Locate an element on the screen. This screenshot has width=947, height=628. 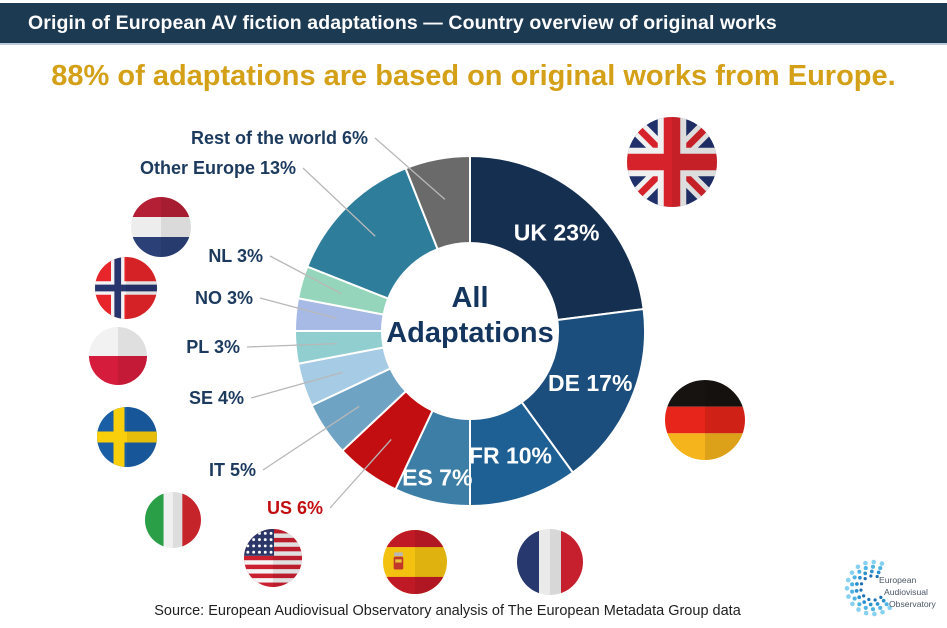
logo-dot-spiral is located at coordinates (868, 588).